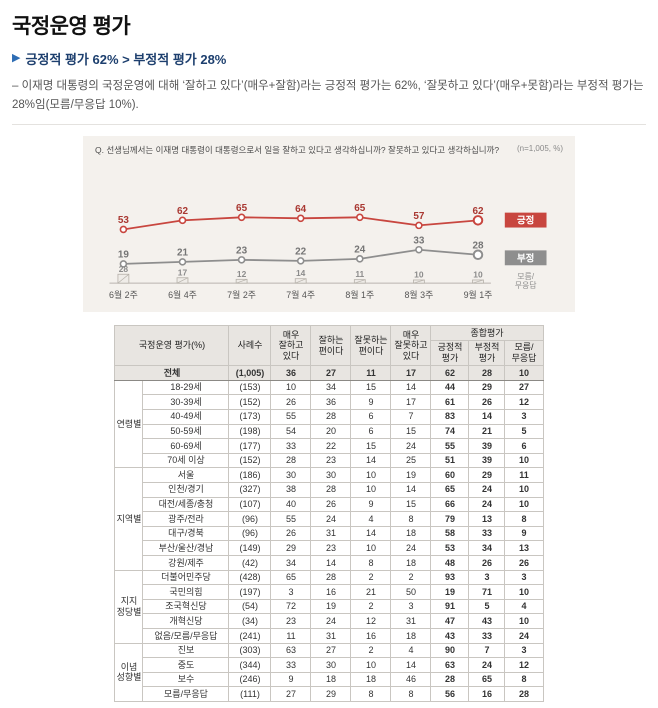  Describe the element at coordinates (487, 592) in the screenshot. I see `table-cell: 71` at that location.